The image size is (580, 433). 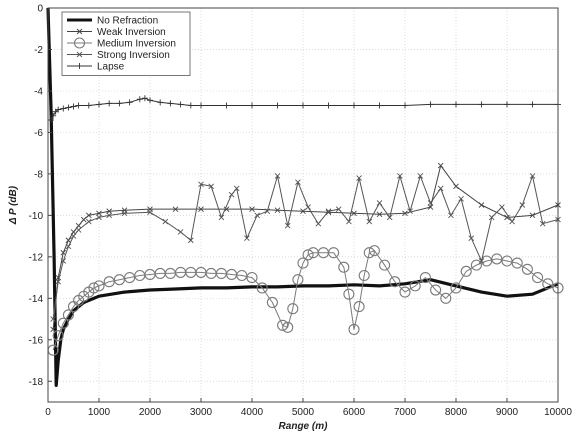 What do you see at coordinates (36, 340) in the screenshot?
I see `y-tick-label: -16` at bounding box center [36, 340].